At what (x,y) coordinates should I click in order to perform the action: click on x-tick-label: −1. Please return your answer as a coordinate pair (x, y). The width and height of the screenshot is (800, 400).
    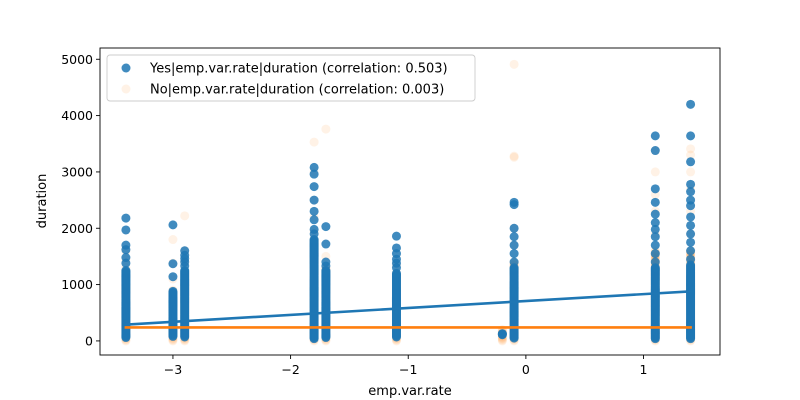
    Looking at the image, I should click on (408, 369).